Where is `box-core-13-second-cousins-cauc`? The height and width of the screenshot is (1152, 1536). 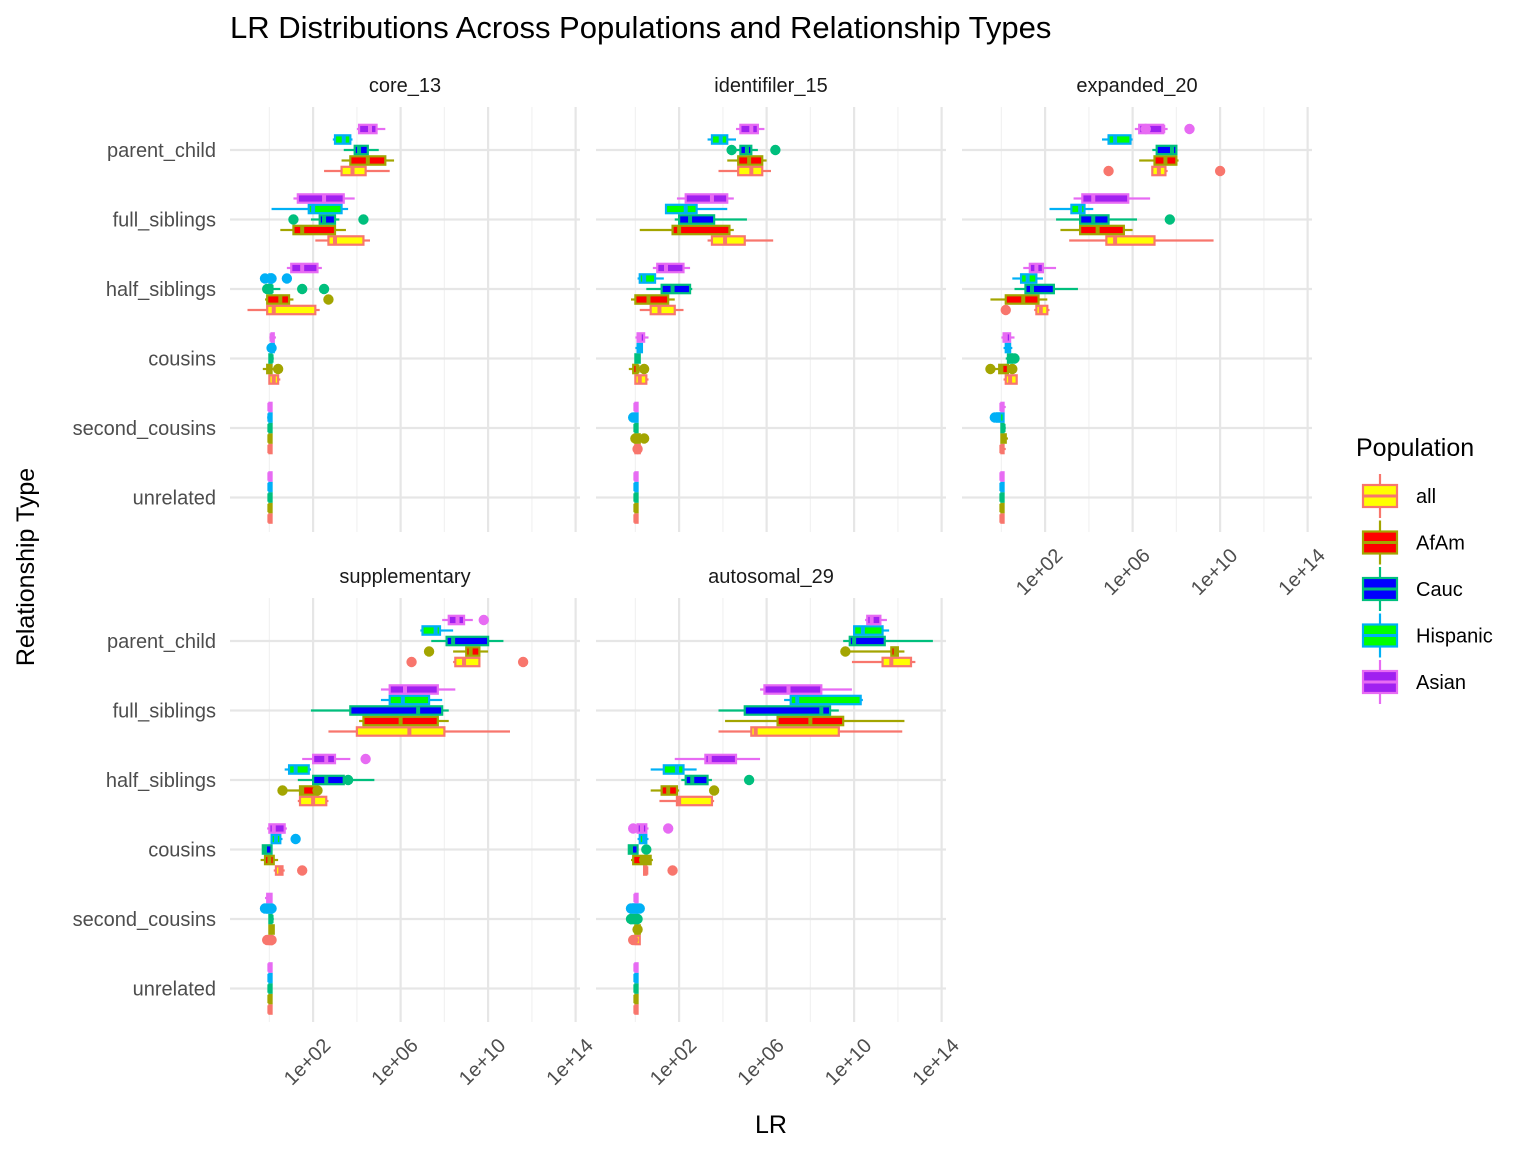
box-core-13-second-cousins-cauc is located at coordinates (270, 428).